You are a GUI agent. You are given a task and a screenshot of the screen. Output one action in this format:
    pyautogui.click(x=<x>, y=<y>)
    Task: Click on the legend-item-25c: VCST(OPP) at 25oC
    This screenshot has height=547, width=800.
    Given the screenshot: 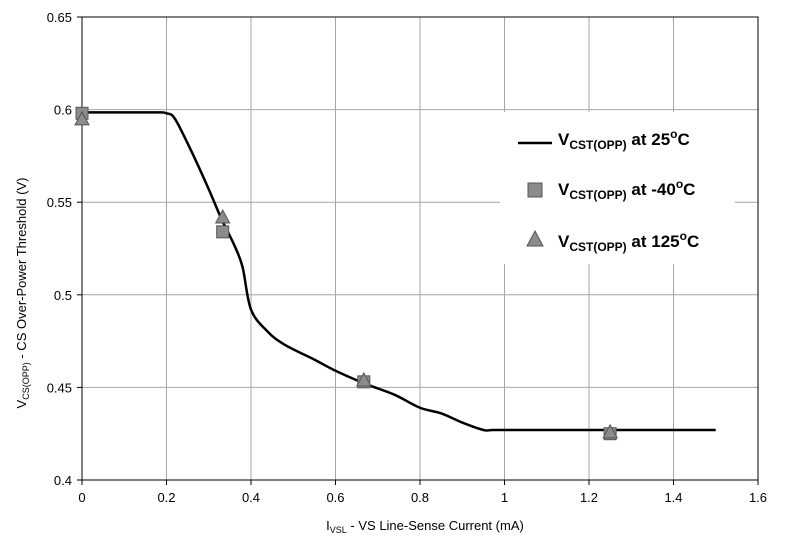 What is the action you would take?
    pyautogui.click(x=604, y=139)
    